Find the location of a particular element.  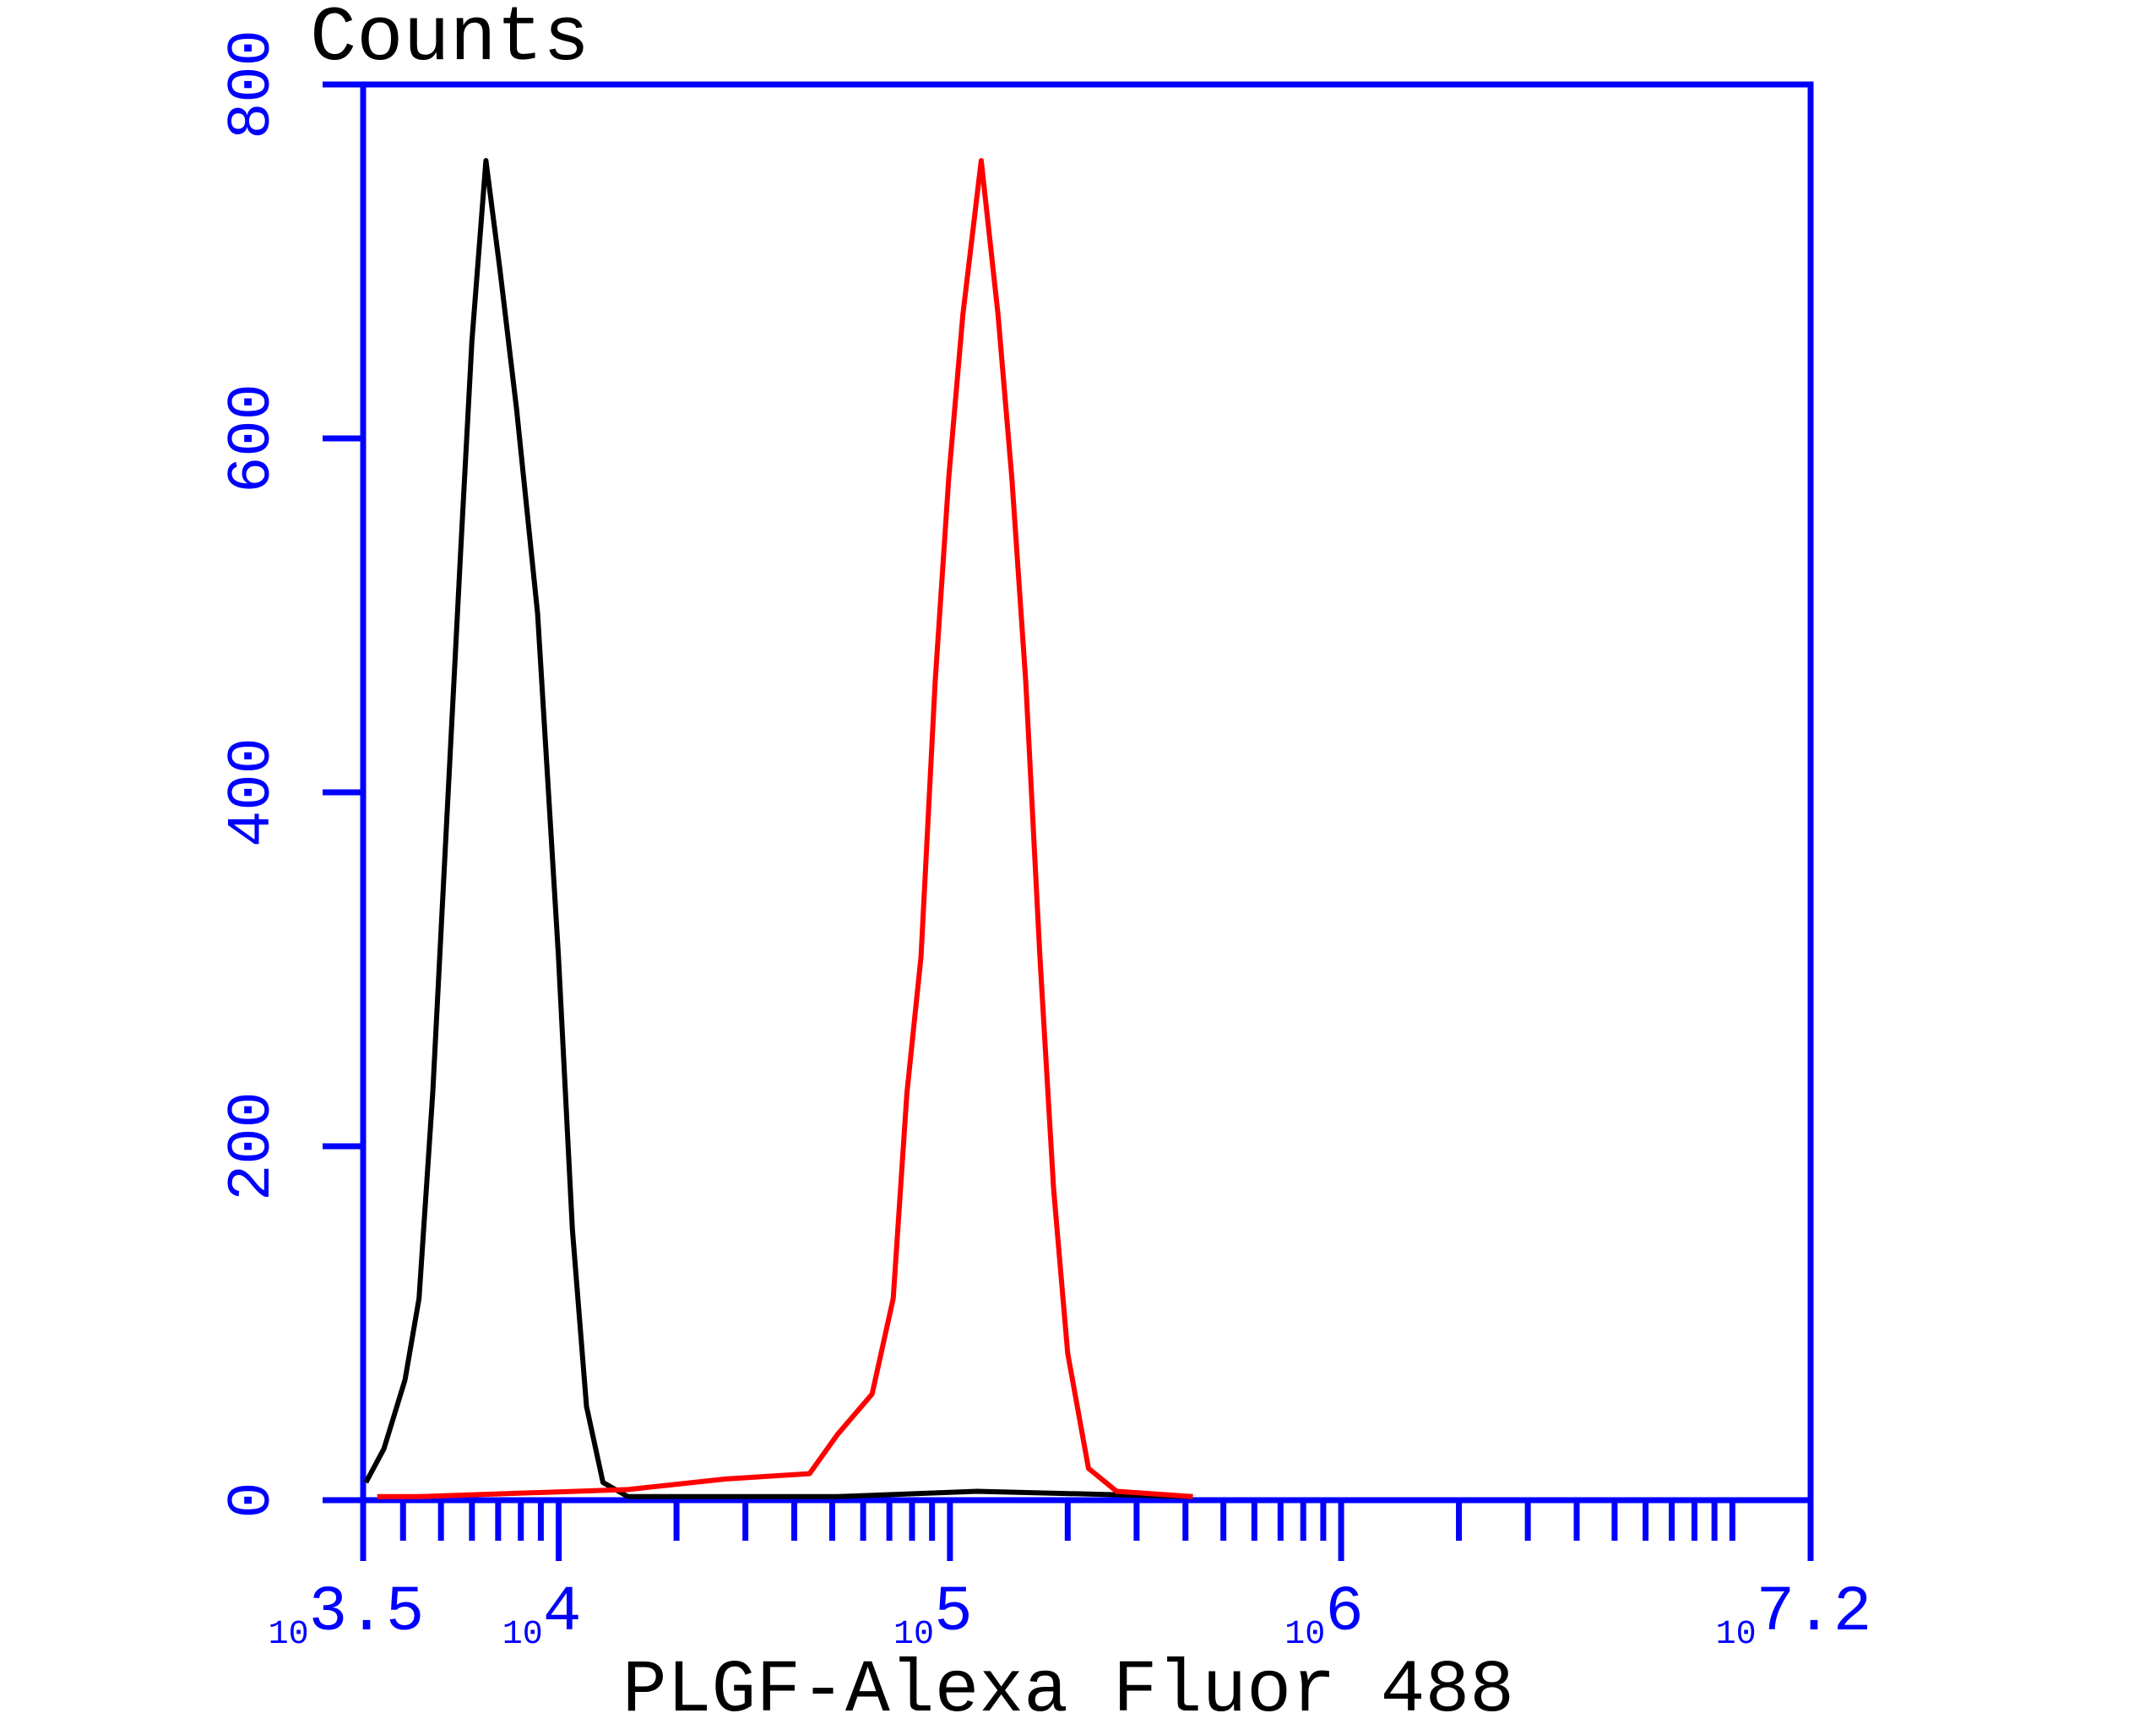

y-axis-label: Counts is located at coordinates (449, 41).